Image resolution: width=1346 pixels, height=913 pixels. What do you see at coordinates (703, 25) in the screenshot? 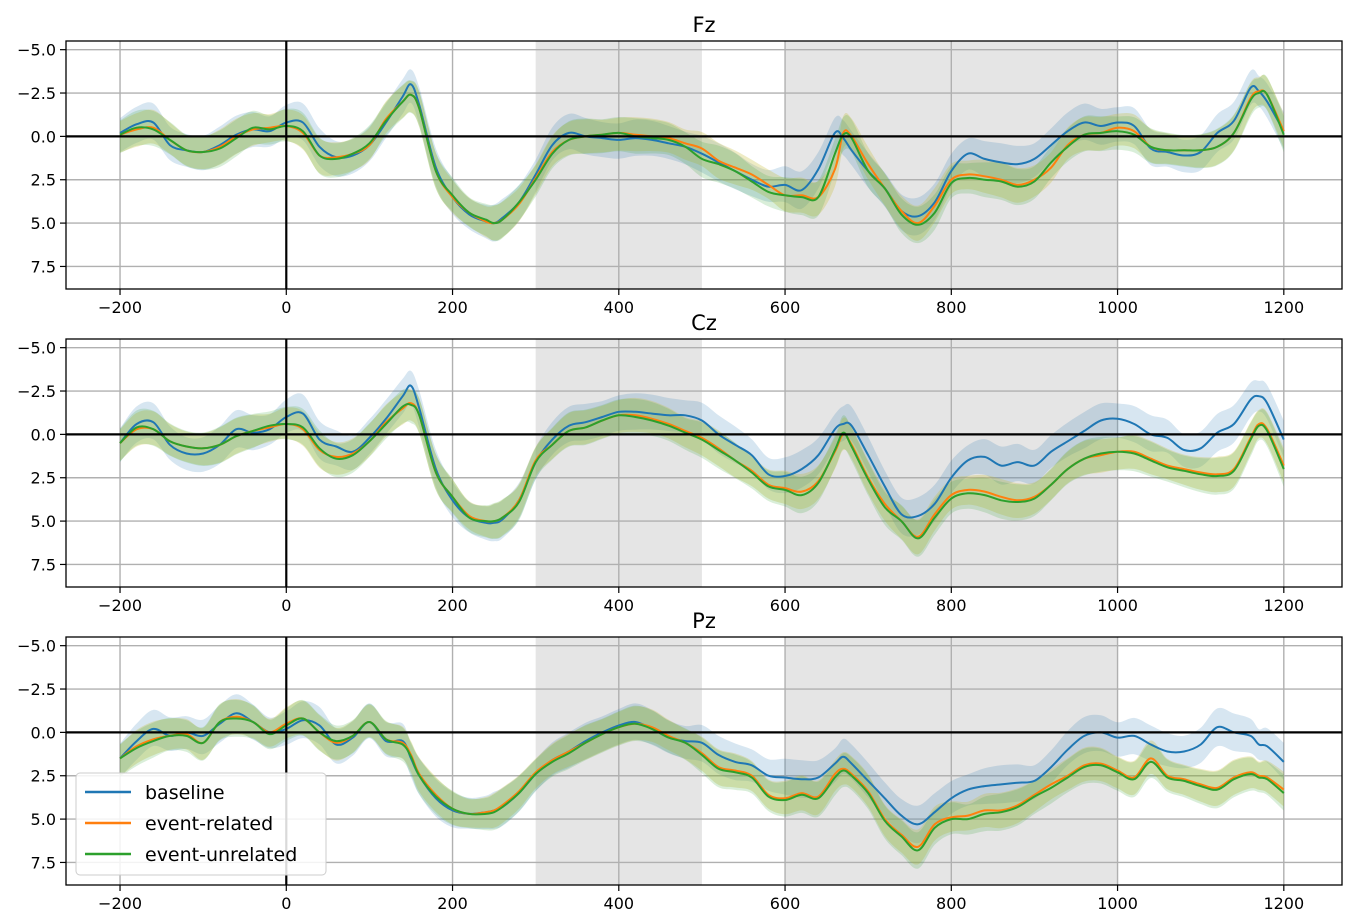
I see `panel-title: Fz` at bounding box center [703, 25].